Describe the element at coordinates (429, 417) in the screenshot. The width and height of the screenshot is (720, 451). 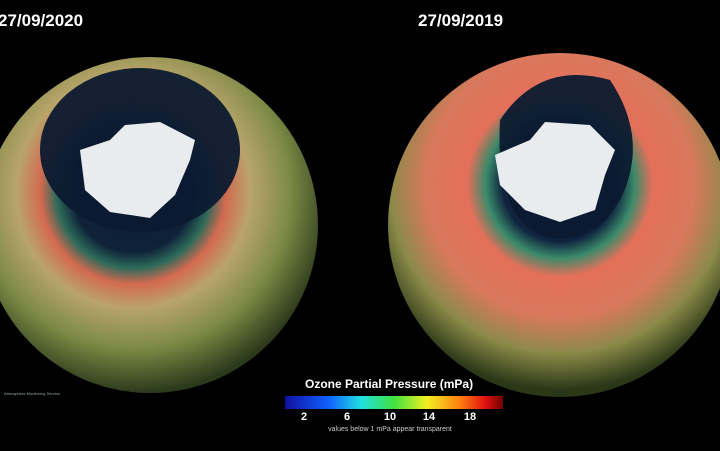
I see `colorbar-tick: 14` at that location.